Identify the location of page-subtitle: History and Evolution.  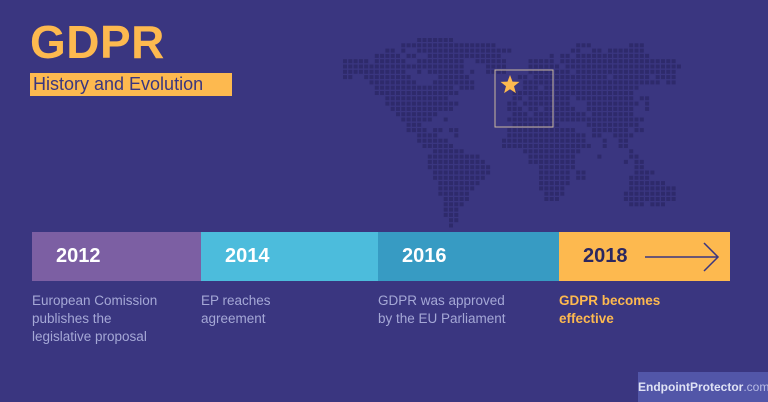
(131, 84).